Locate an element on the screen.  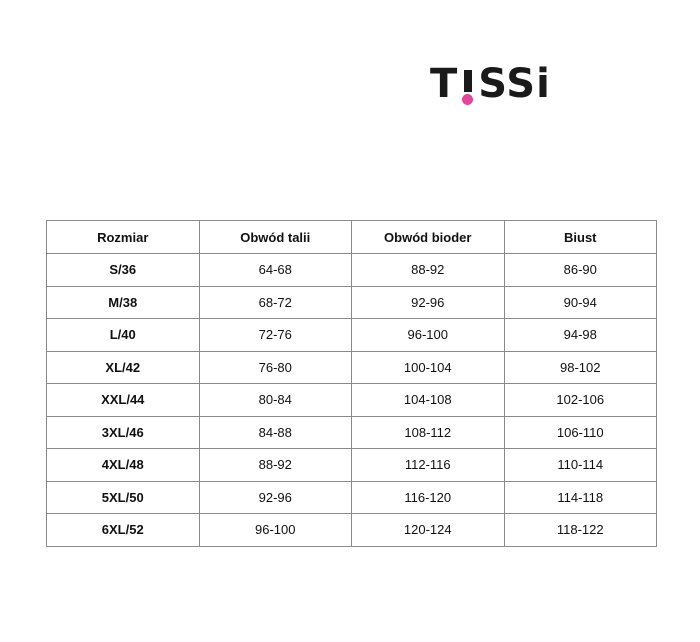
cell-hips: 108-112 is located at coordinates (428, 432).